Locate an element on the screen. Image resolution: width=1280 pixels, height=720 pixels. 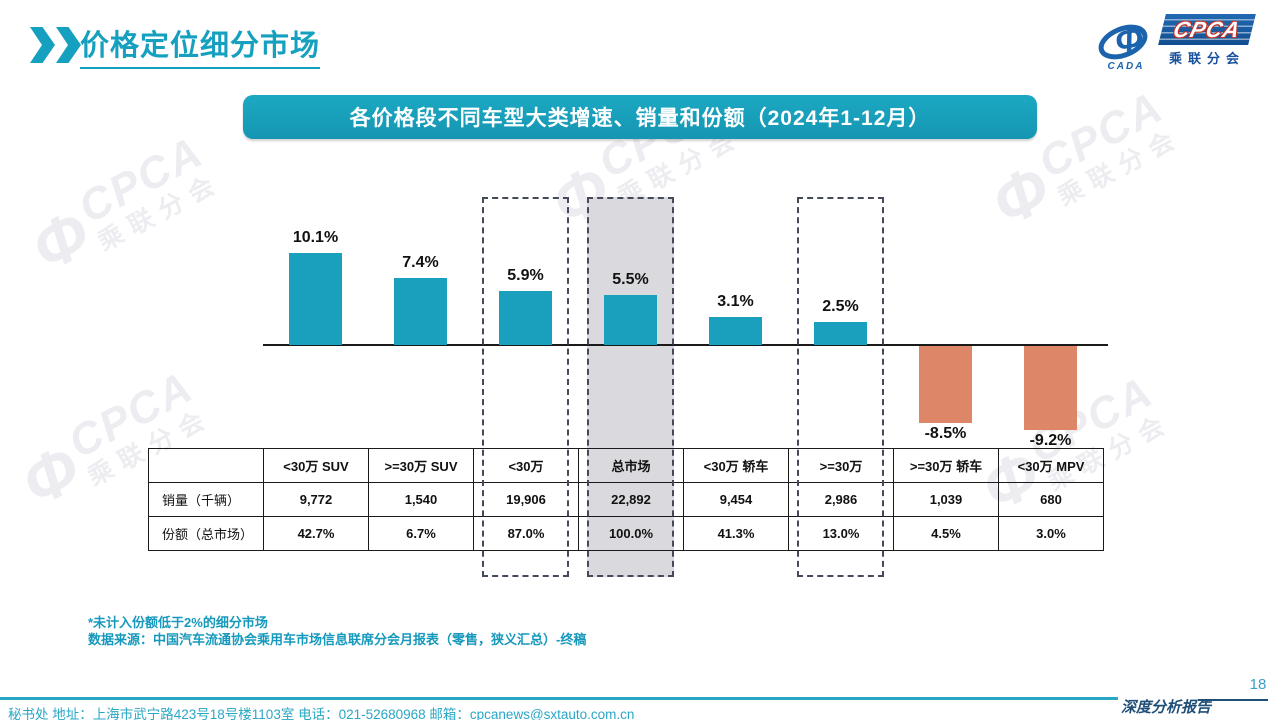
report-type-label: 深度分析报告 is located at coordinates (1166, 708).